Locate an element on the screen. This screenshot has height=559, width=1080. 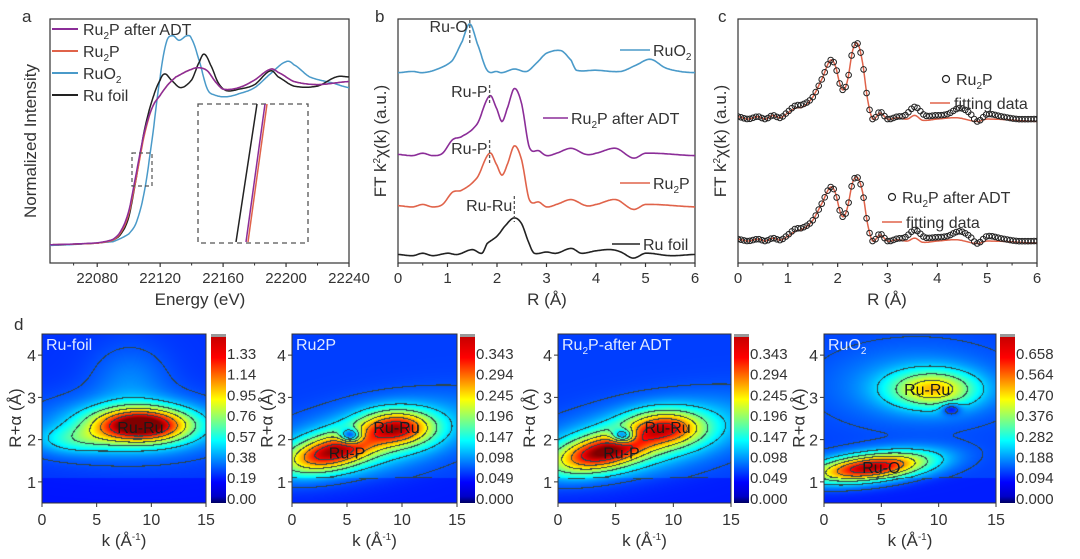
panel-label: c is located at coordinates (722, 16).